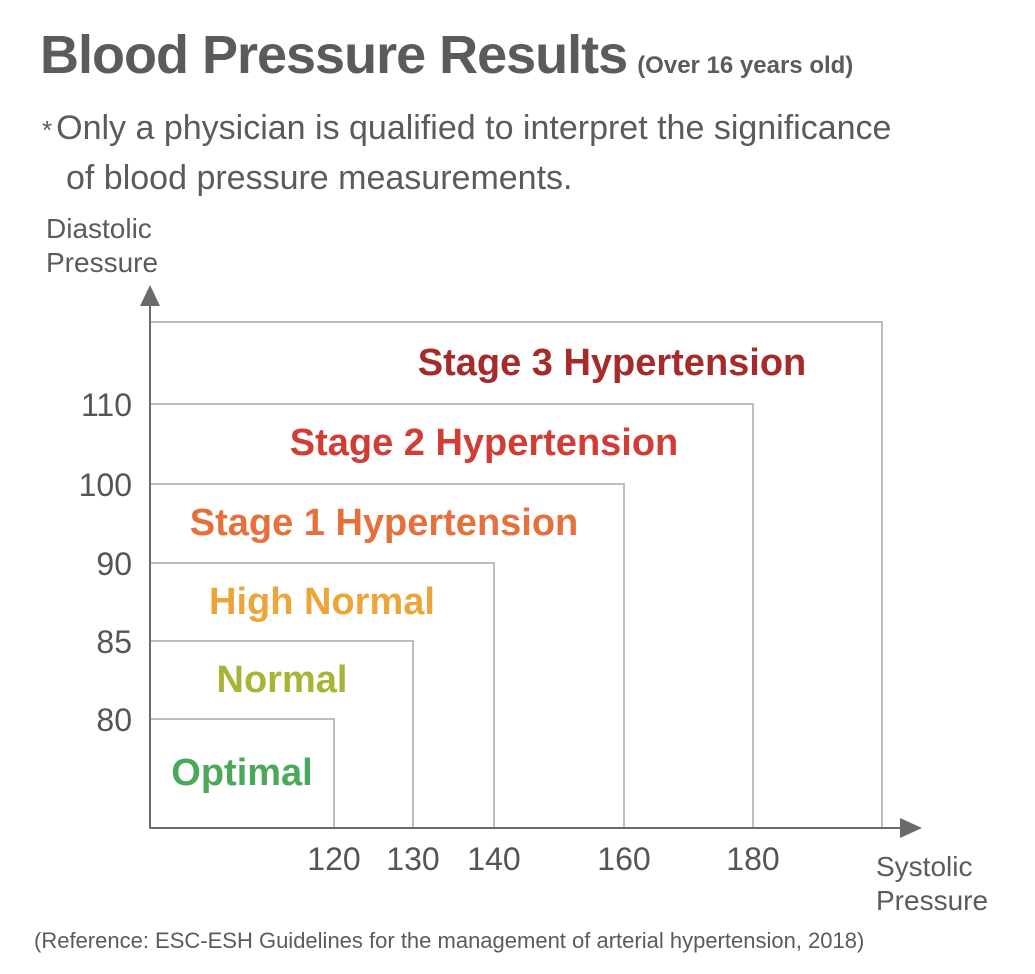 The height and width of the screenshot is (974, 1035). Describe the element at coordinates (47, 130) in the screenshot. I see `asterisk-icon: *` at that location.